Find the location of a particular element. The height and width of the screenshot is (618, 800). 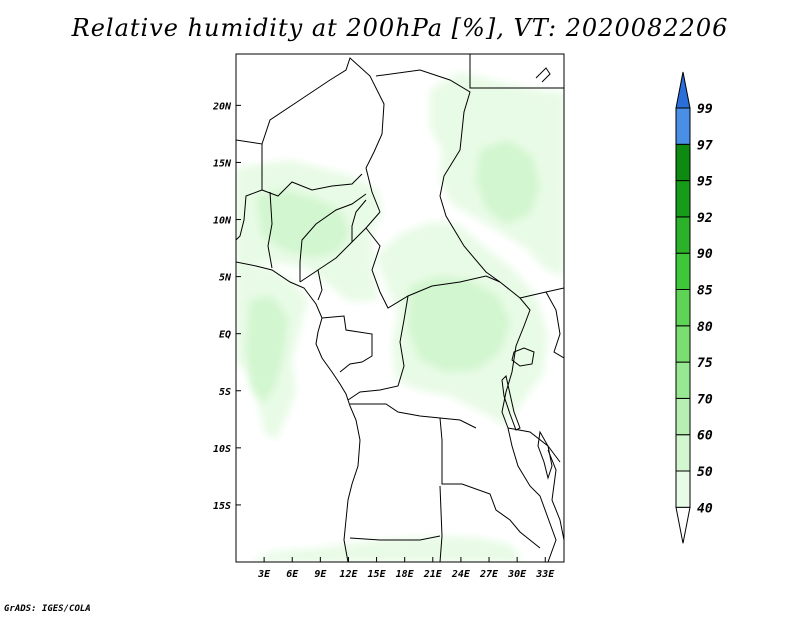

y-tick-label: 15S is located at coordinates (222, 506).